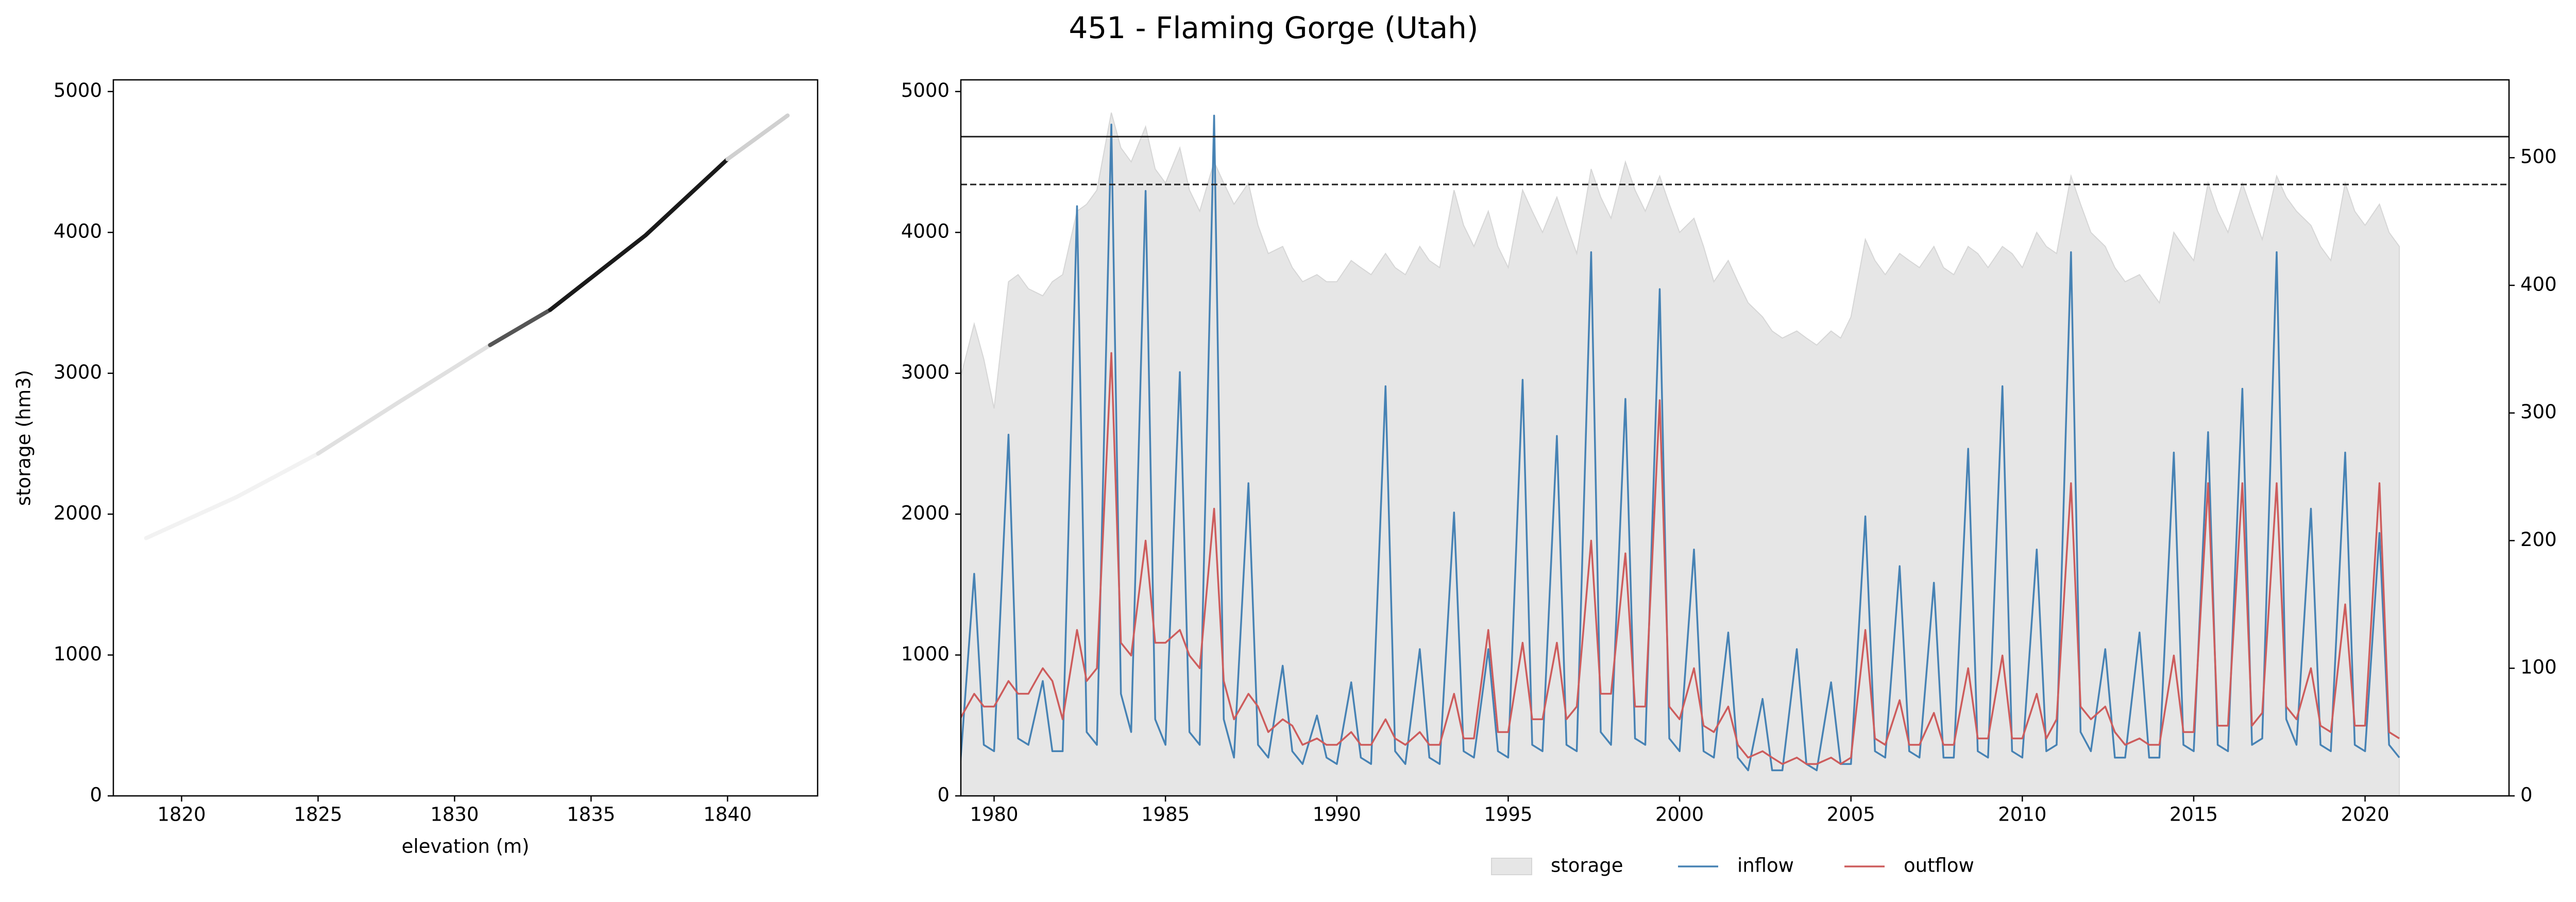  I want to click on legend-label: outflow, so click(1939, 866).